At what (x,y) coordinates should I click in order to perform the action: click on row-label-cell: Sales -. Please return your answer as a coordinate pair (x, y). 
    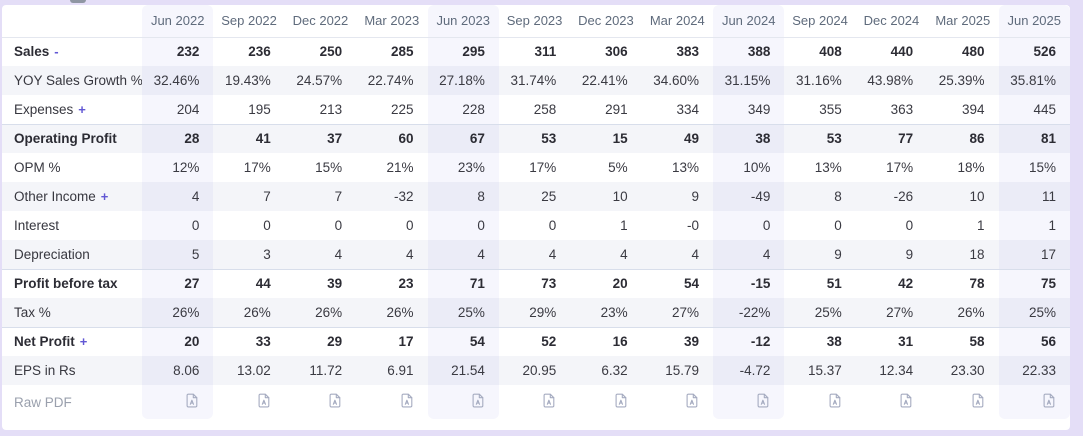
    Looking at the image, I should click on (72, 51).